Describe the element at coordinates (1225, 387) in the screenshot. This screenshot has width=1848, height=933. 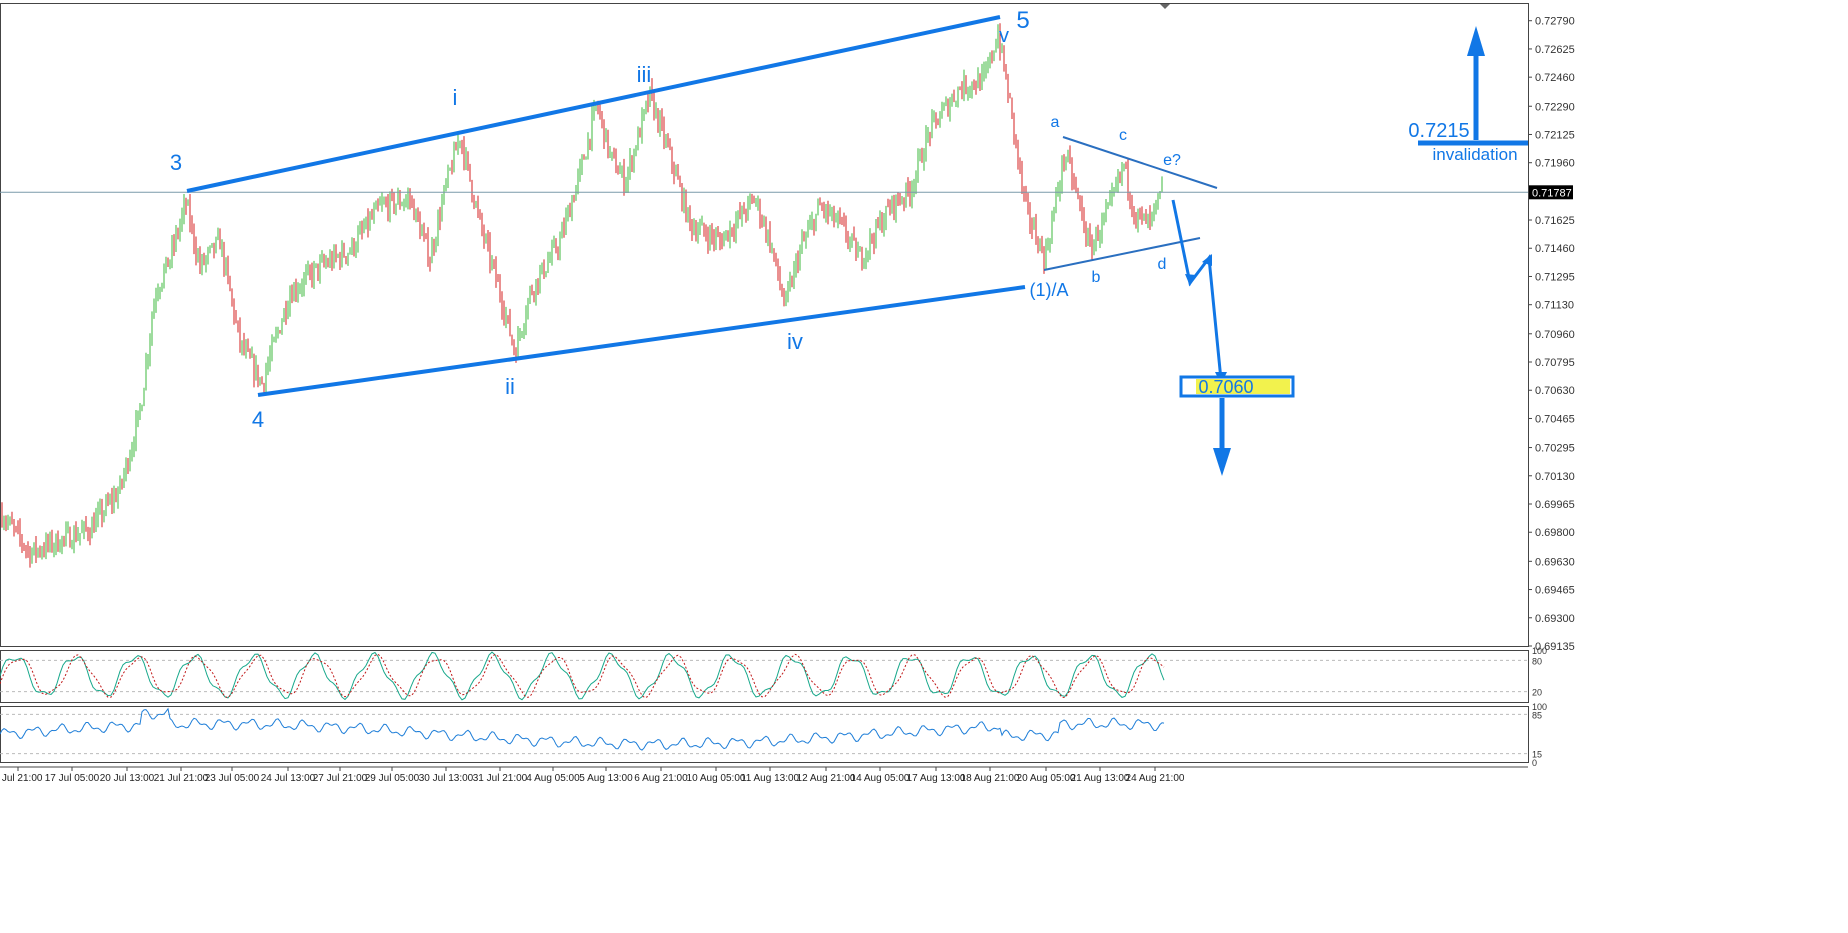
I see `target-label-0-7060: 0.7060` at that location.